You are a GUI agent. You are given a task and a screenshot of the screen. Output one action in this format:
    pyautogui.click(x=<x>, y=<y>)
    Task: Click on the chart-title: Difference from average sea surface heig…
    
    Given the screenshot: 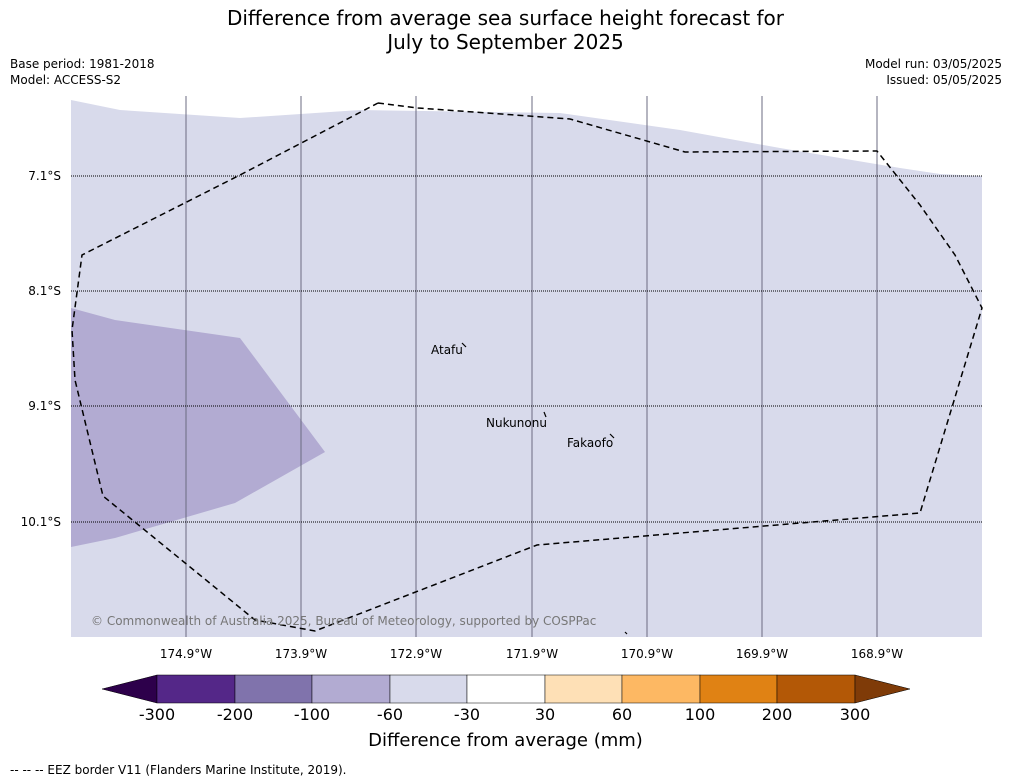 What is the action you would take?
    pyautogui.click(x=505, y=30)
    